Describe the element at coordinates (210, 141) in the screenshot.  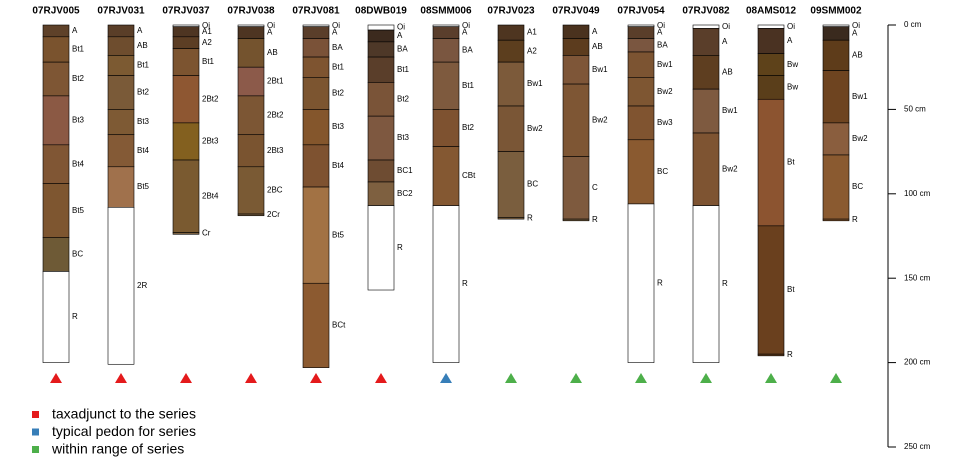
I see `horizon-label: 2Bt3` at that location.